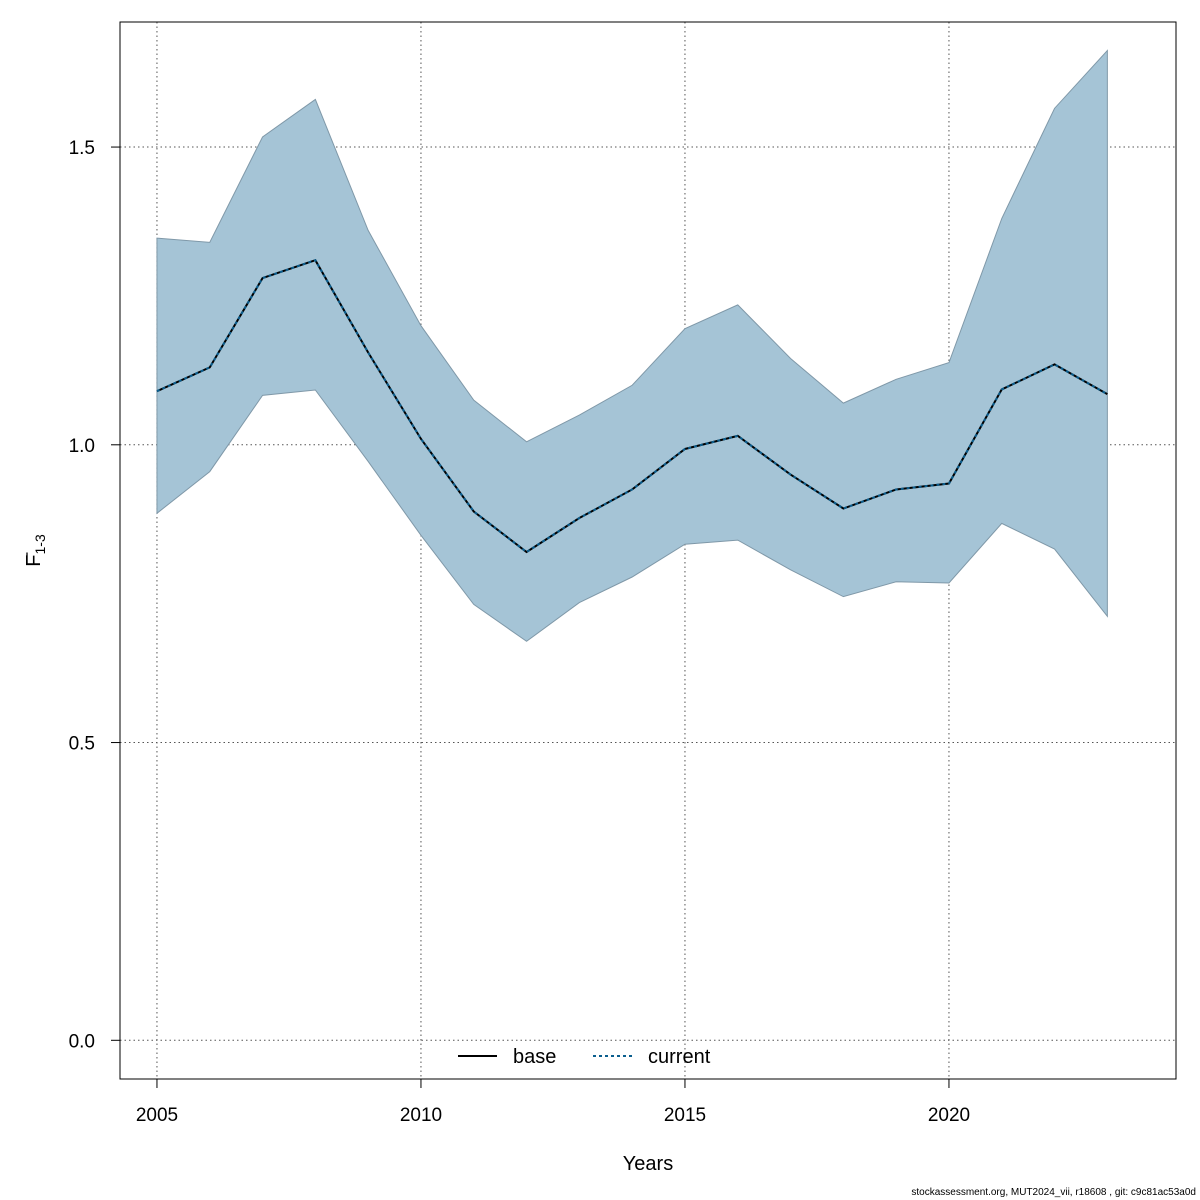 Image resolution: width=1200 pixels, height=1200 pixels. Describe the element at coordinates (82, 1041) in the screenshot. I see `y-tick-label-0: 0.0` at that location.